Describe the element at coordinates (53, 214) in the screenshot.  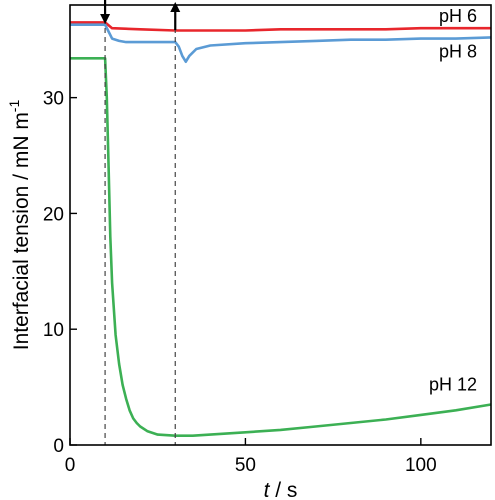
I see `y-tick-label-2: 20` at that location.